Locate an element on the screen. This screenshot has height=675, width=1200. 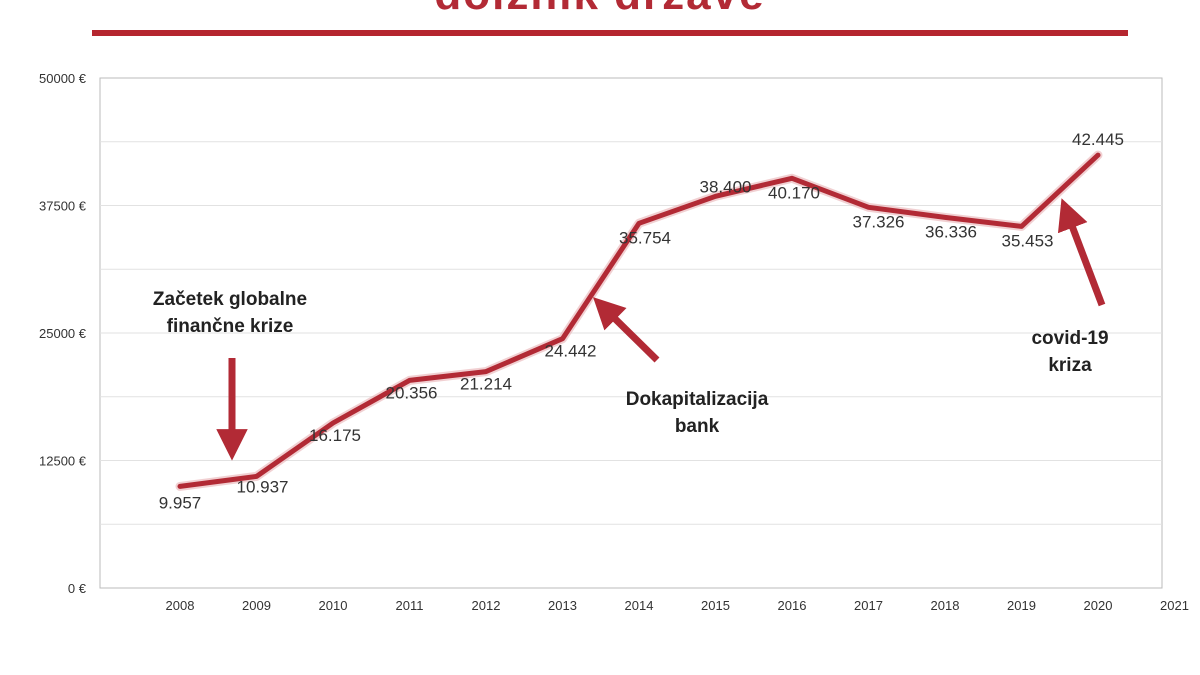
data-label: 37.326 is located at coordinates (879, 221).